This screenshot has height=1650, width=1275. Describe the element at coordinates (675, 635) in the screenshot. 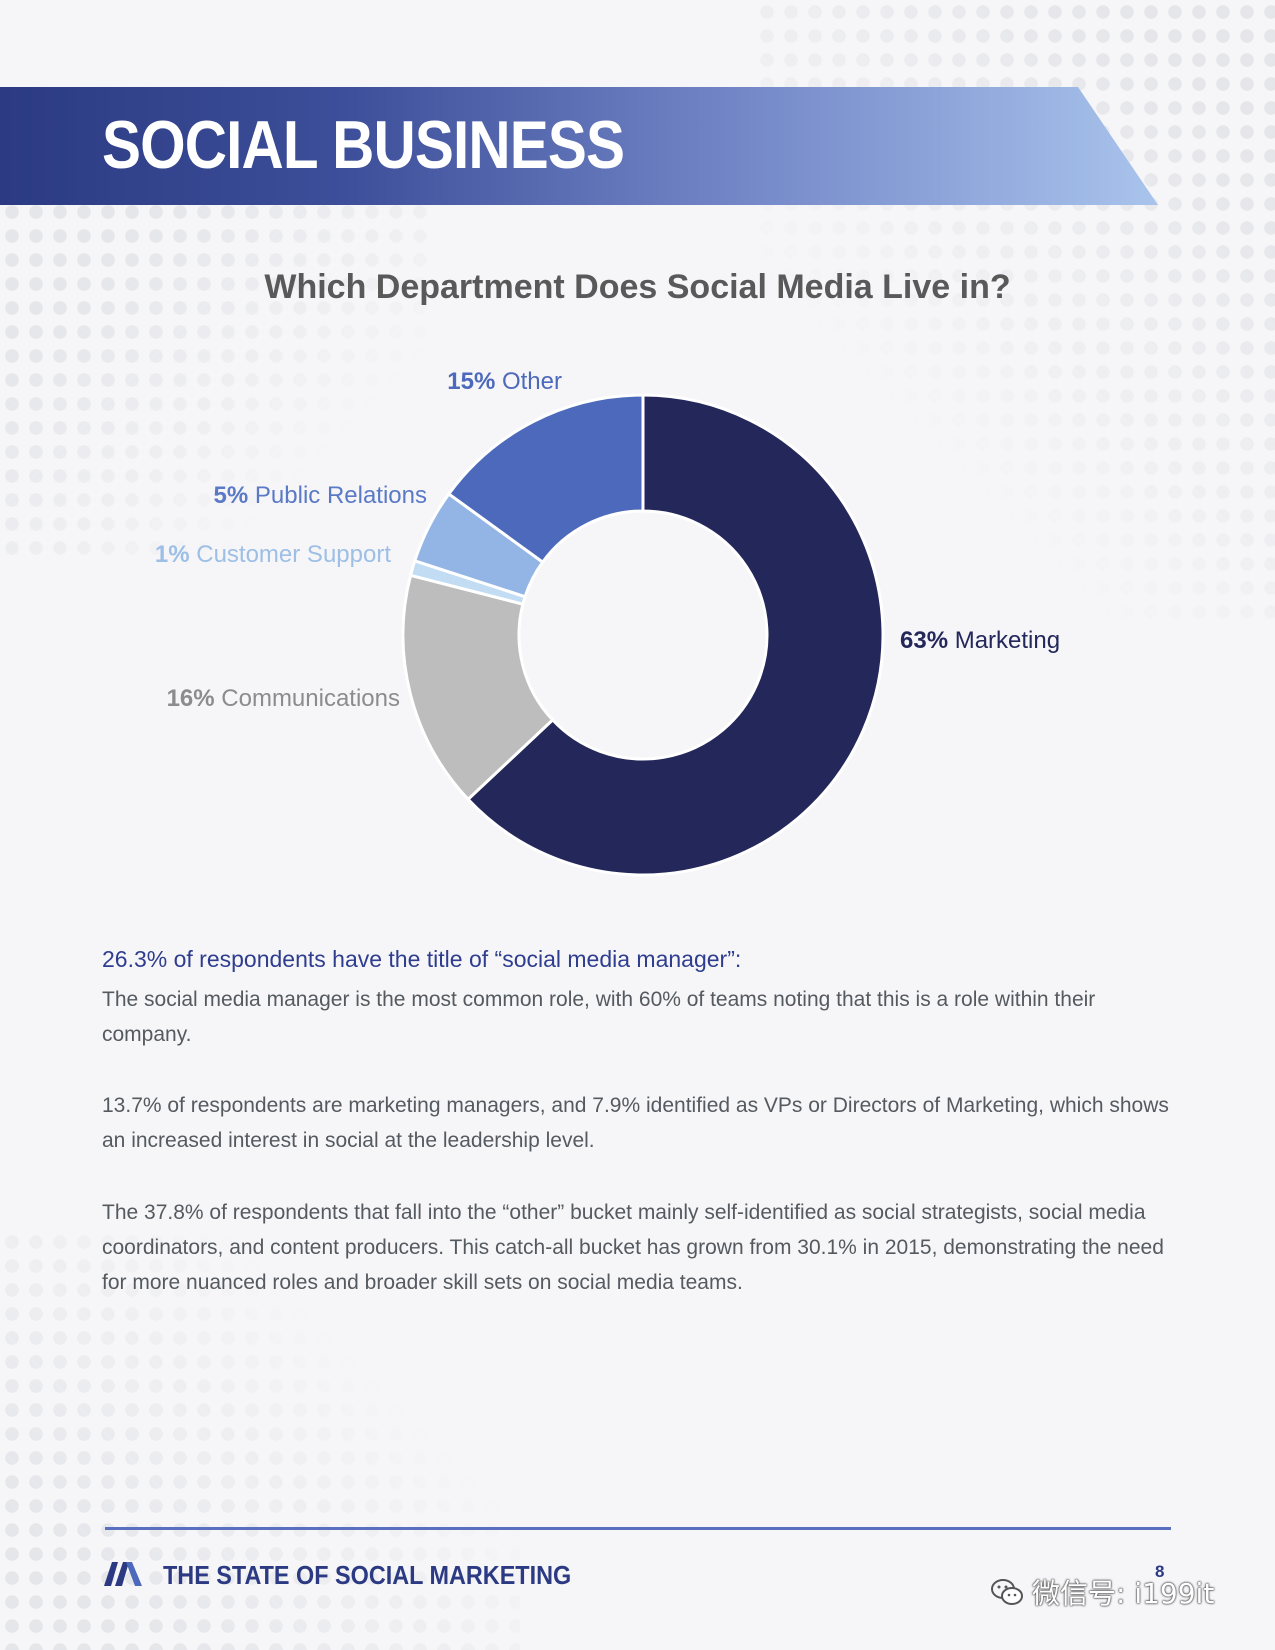

I see `donut-slice-marketing` at that location.